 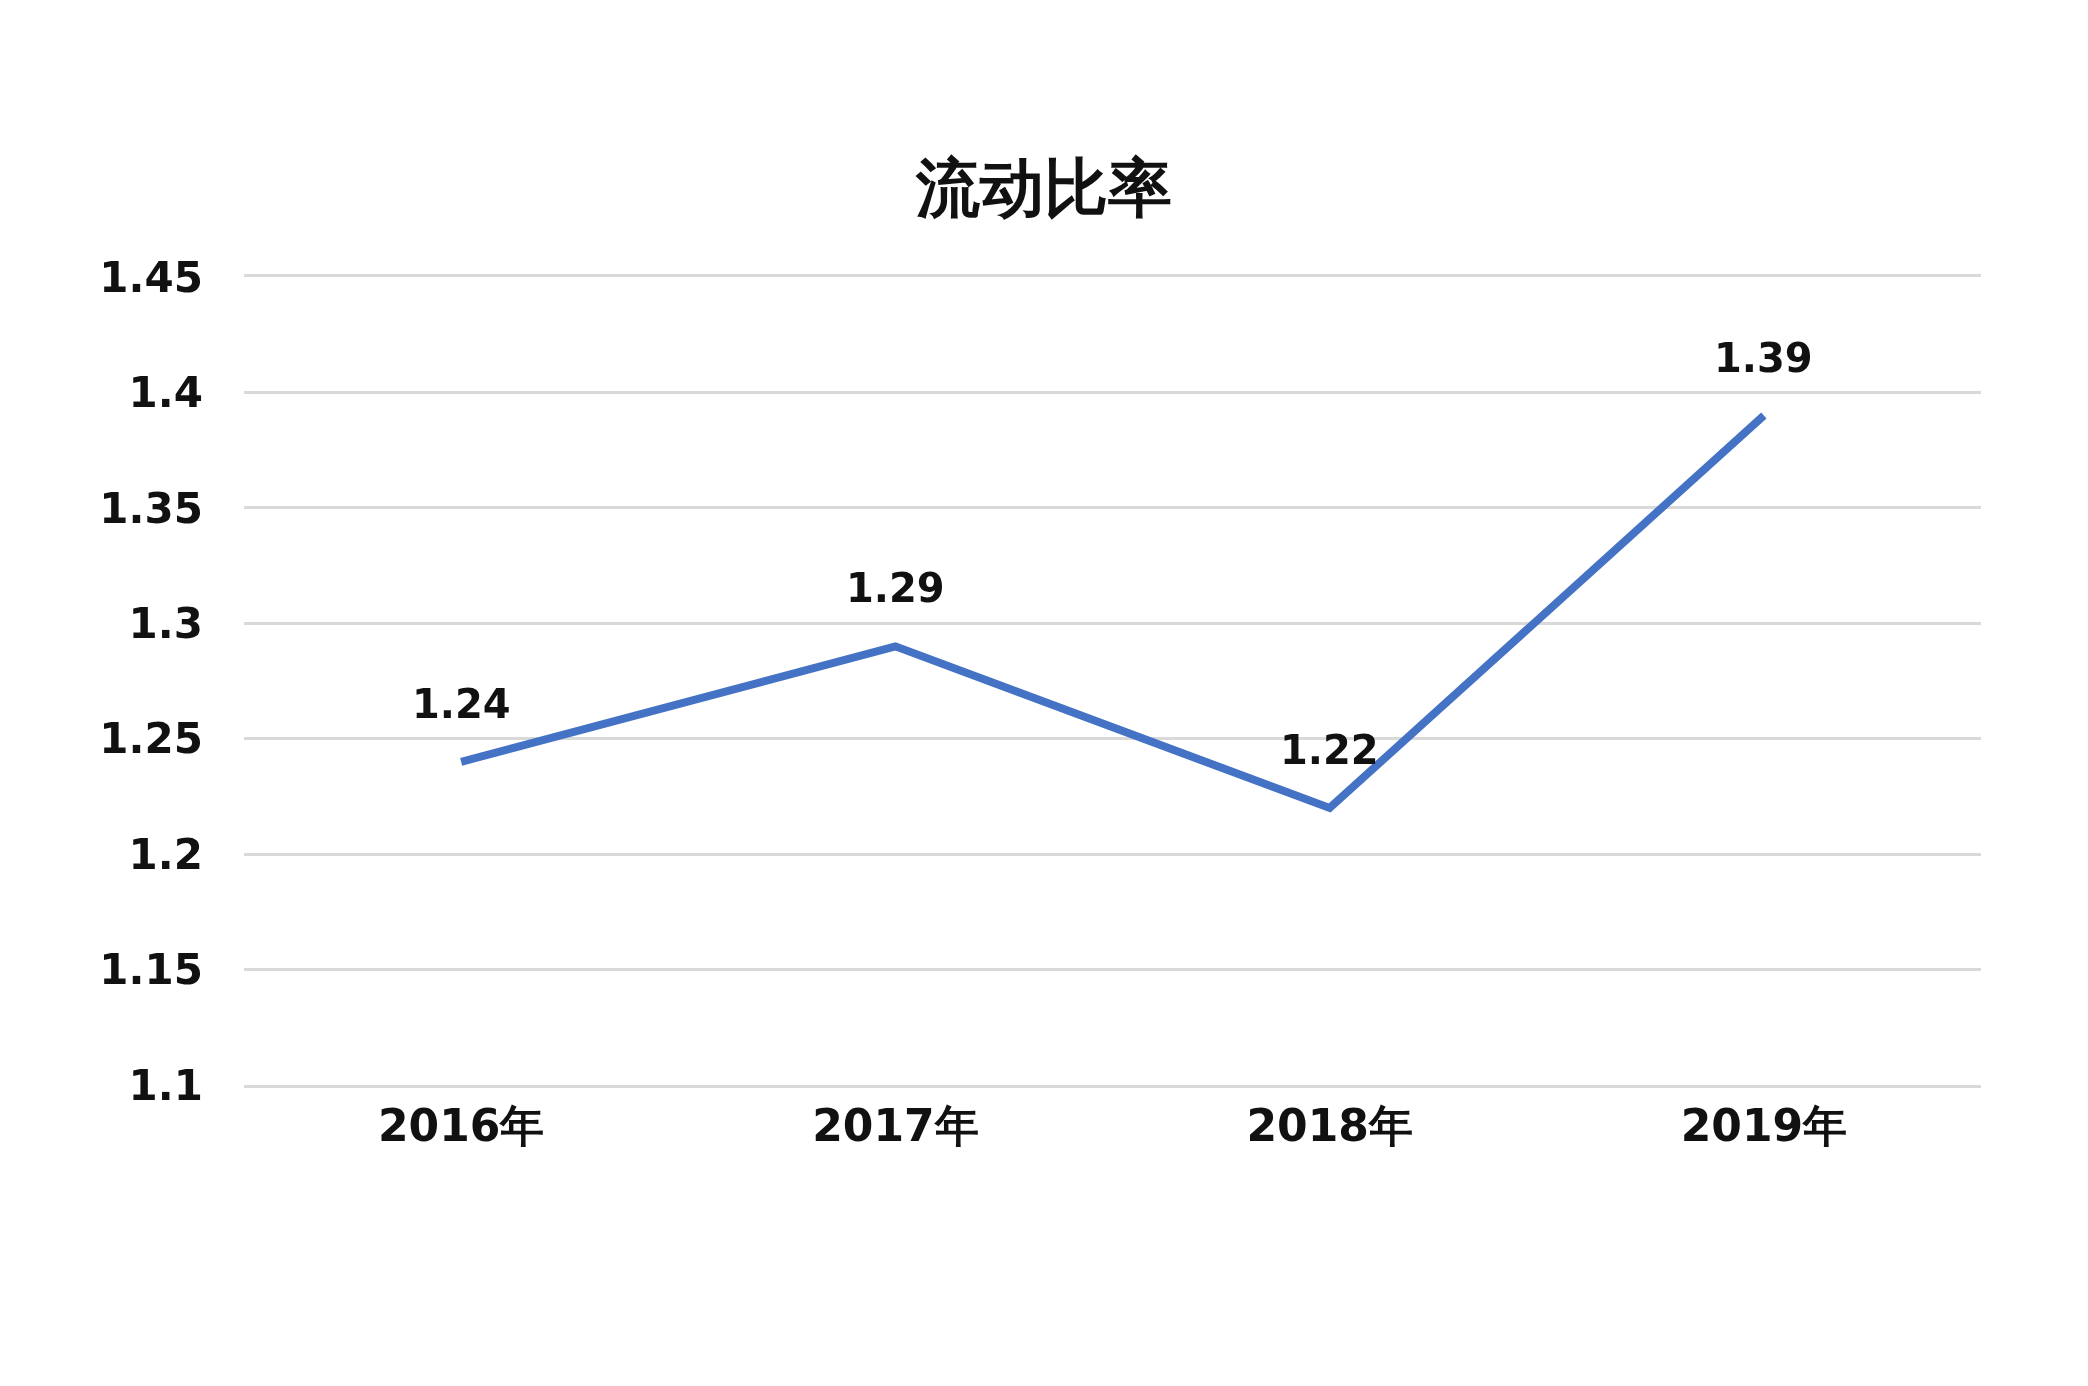 What do you see at coordinates (461, 1125) in the screenshot?
I see `x-tick-label: 2016年` at bounding box center [461, 1125].